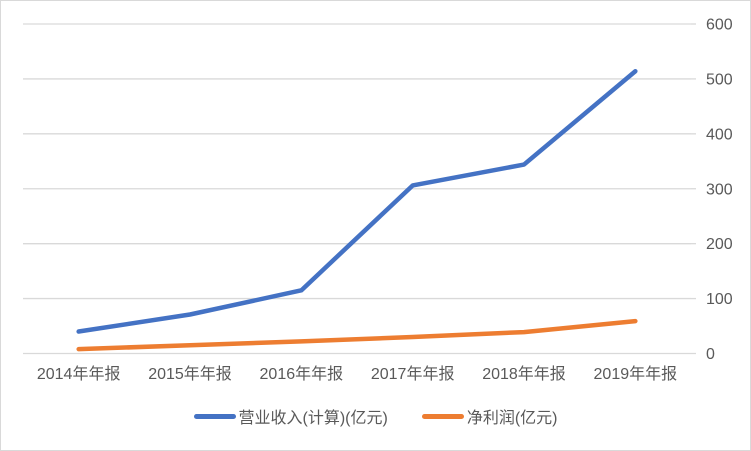  I want to click on y-tick-label: 500, so click(719, 79).